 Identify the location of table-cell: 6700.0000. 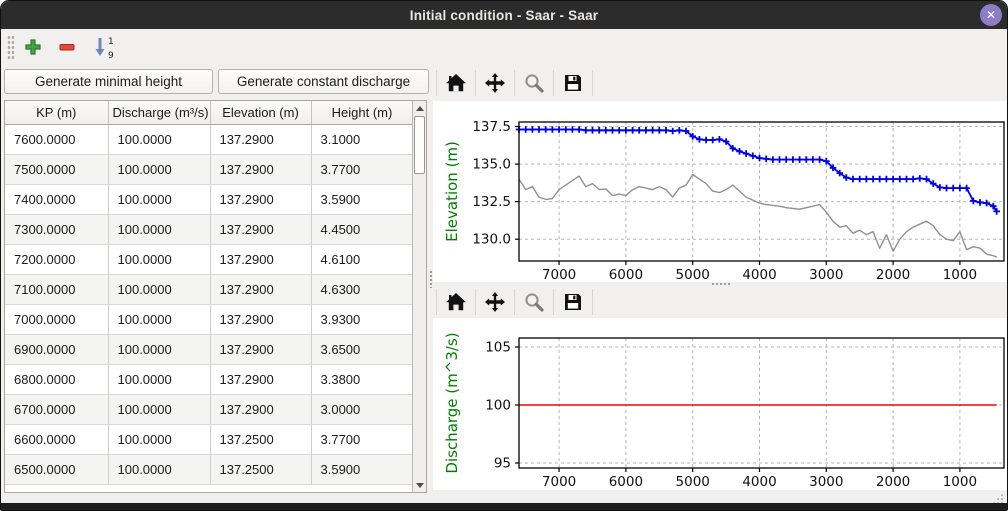
(57, 409).